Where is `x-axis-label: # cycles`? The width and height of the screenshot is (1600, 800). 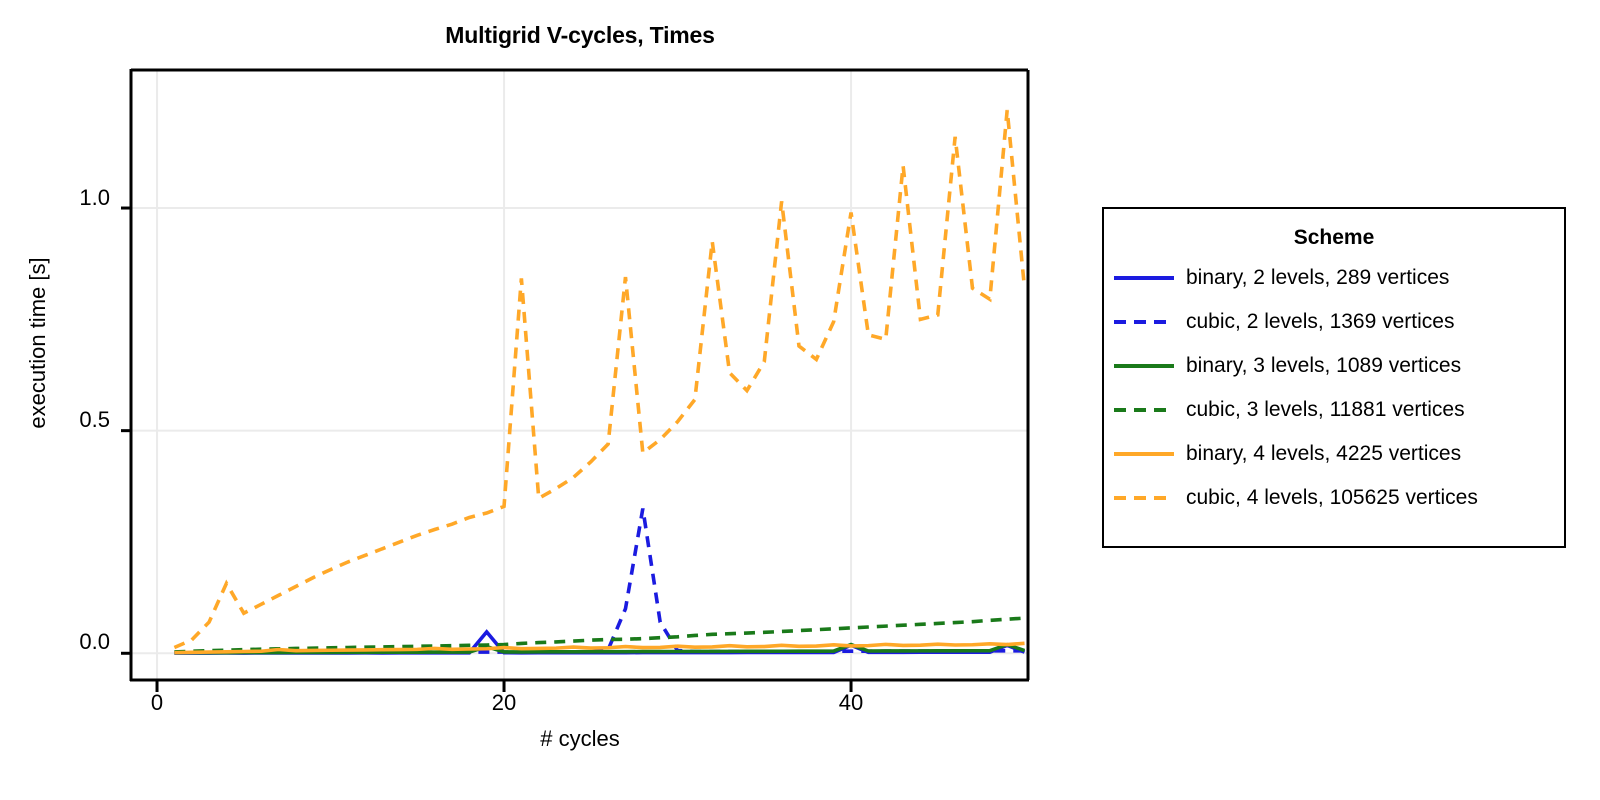 x-axis-label: # cycles is located at coordinates (580, 738).